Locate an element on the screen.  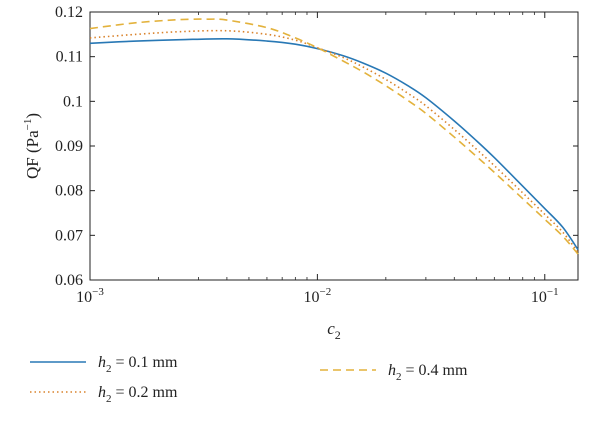
legend-label-3: h2 = 0.4 mm is located at coordinates (428, 372).